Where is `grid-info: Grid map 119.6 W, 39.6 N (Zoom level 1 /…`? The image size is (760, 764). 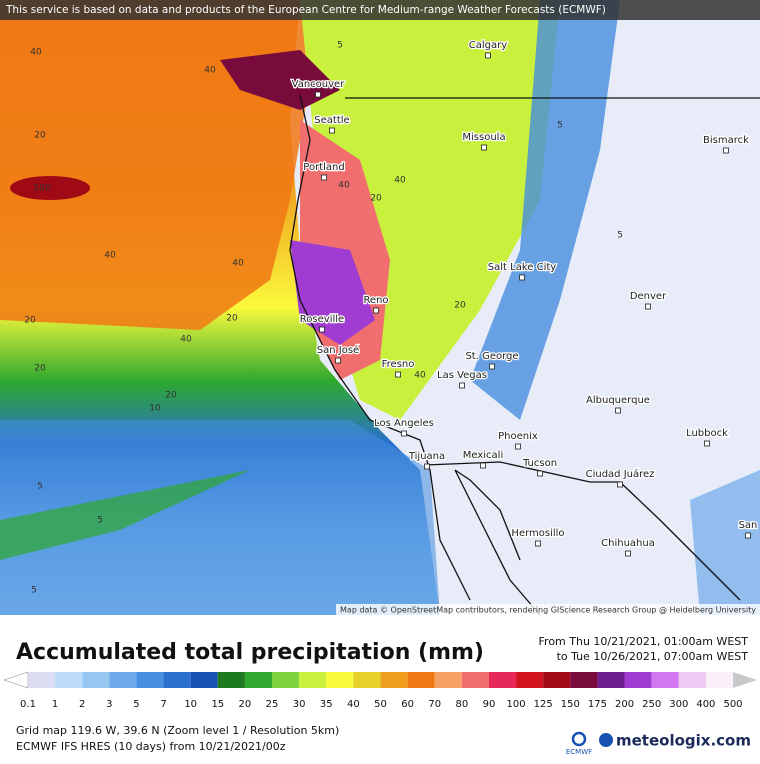
grid-info: Grid map 119.6 W, 39.6 N (Zoom level 1 /… is located at coordinates (177, 730).